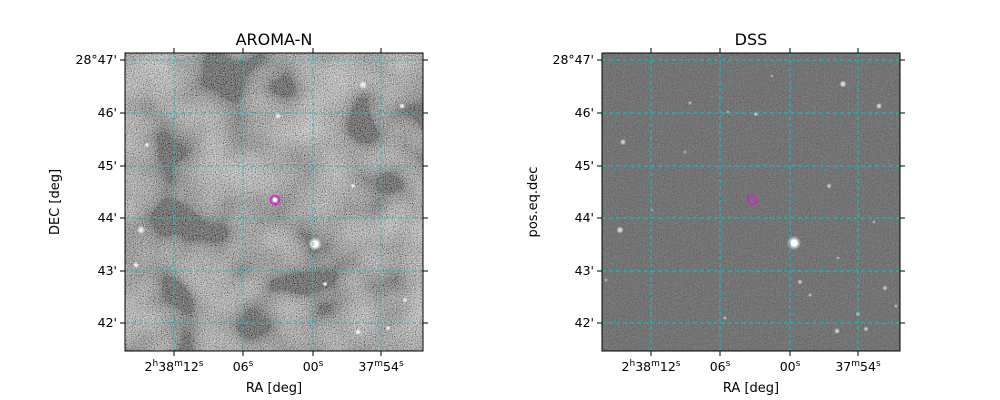  What do you see at coordinates (533, 202) in the screenshot?
I see `y-axis-label: pos.eq.dec` at bounding box center [533, 202].